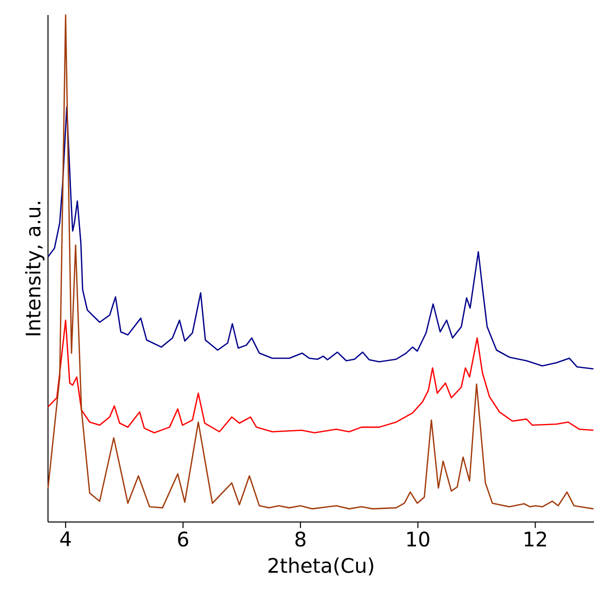 The height and width of the screenshot is (599, 594). I want to click on x-tick-label: 8, so click(300, 539).